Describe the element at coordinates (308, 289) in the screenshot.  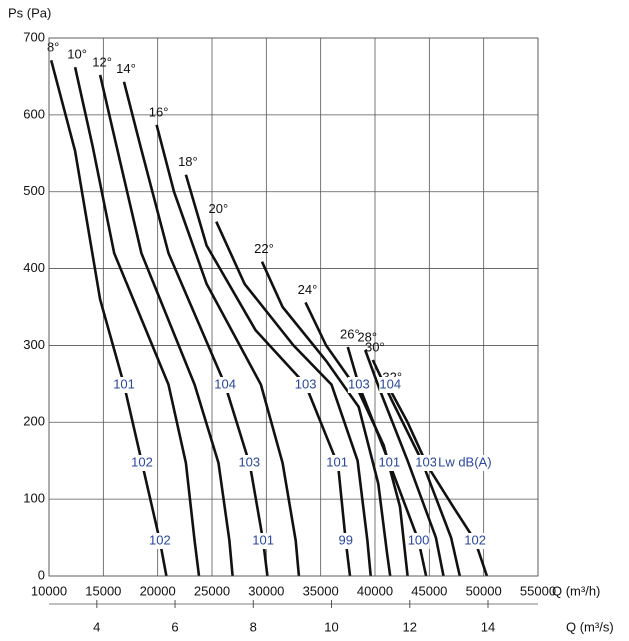
I see `angle-label: 24°` at that location.